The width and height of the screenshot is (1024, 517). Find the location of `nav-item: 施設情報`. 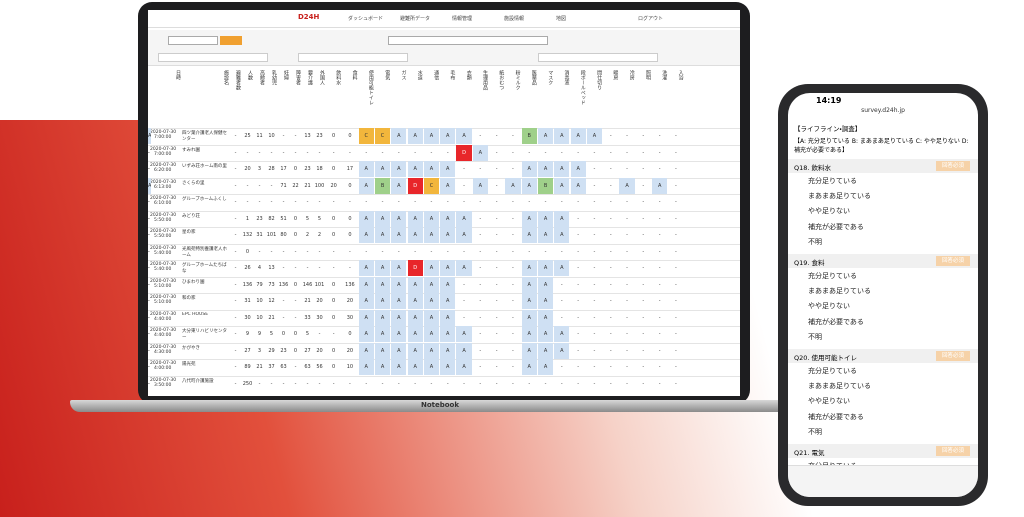

nav-item: 施設情報 is located at coordinates (514, 19).